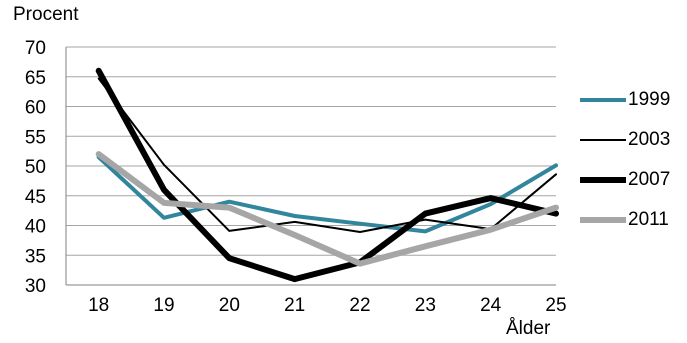  I want to click on y-tick-label: 60, so click(35, 108).